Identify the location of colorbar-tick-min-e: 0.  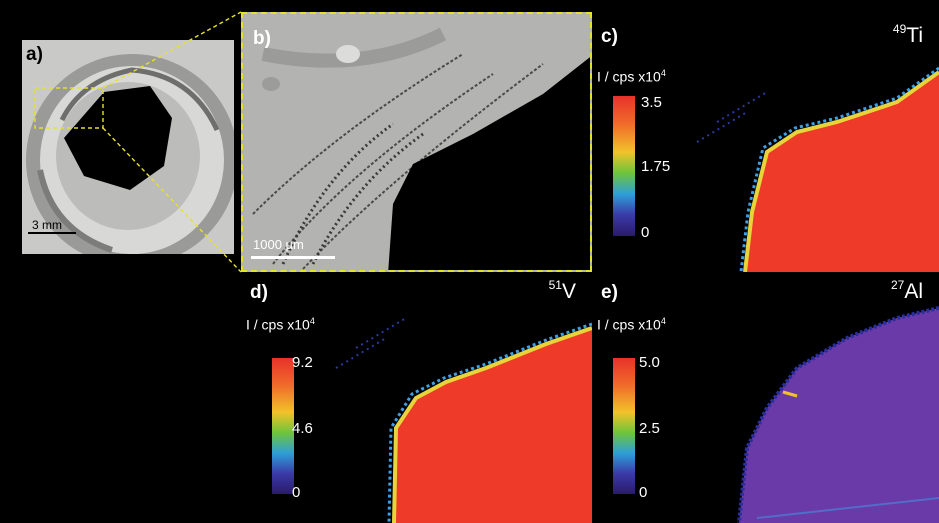
(643, 492).